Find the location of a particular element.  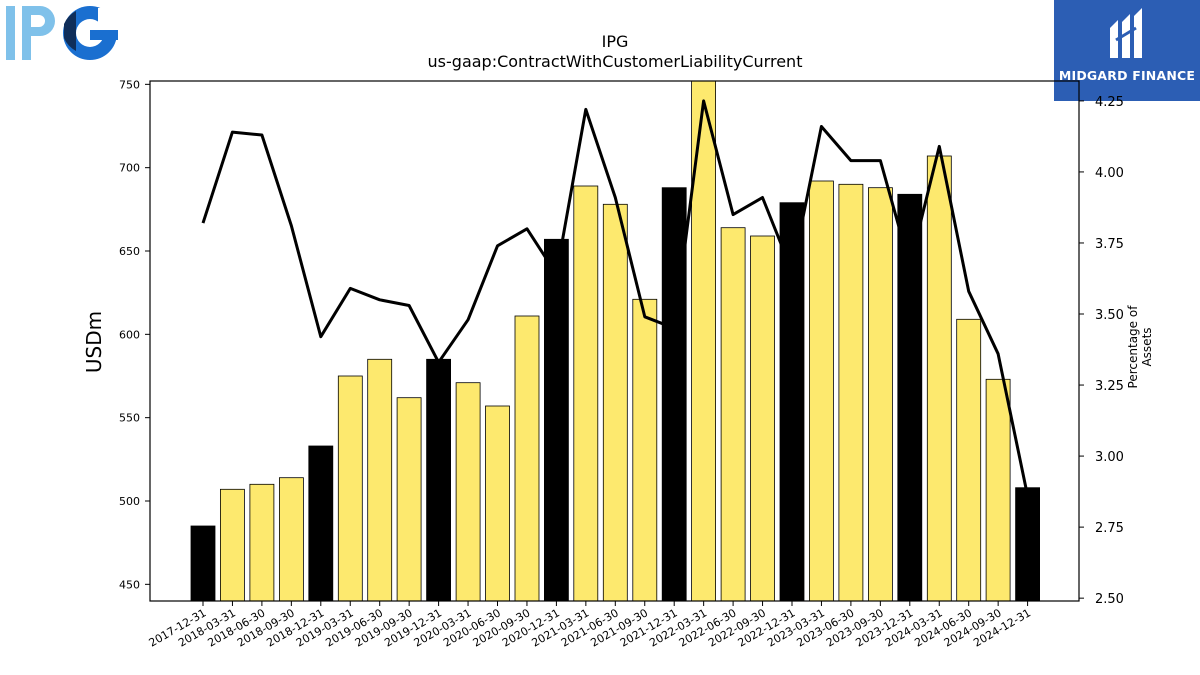

y-tick-label: 550 is located at coordinates (129, 418).